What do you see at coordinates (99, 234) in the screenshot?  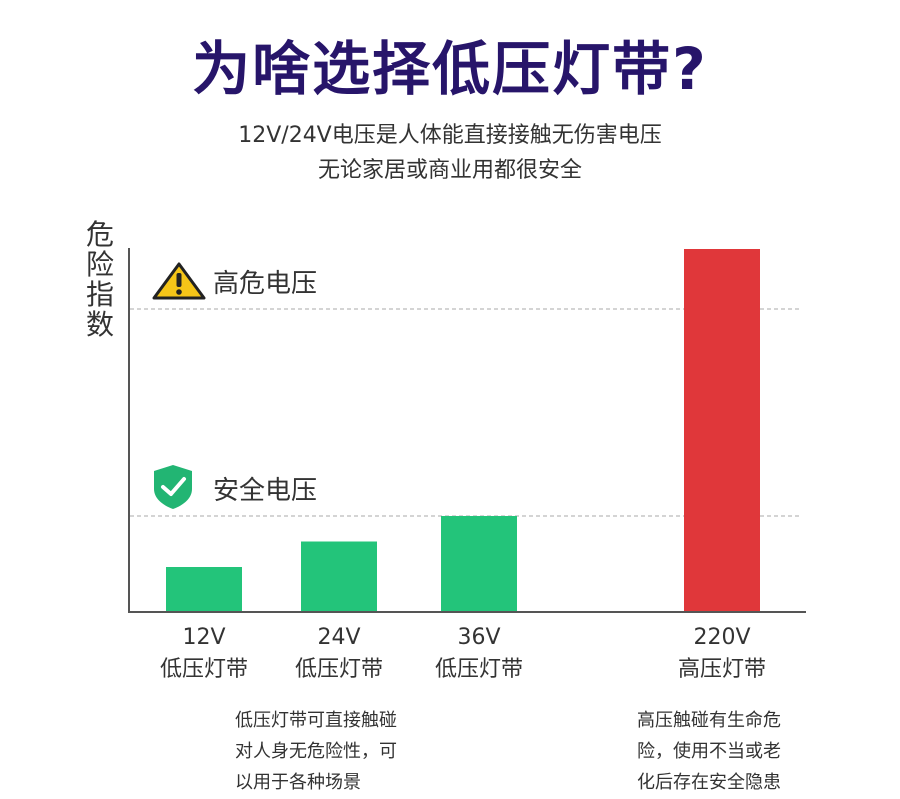 I see `y-axis-label-char: 危` at bounding box center [99, 234].